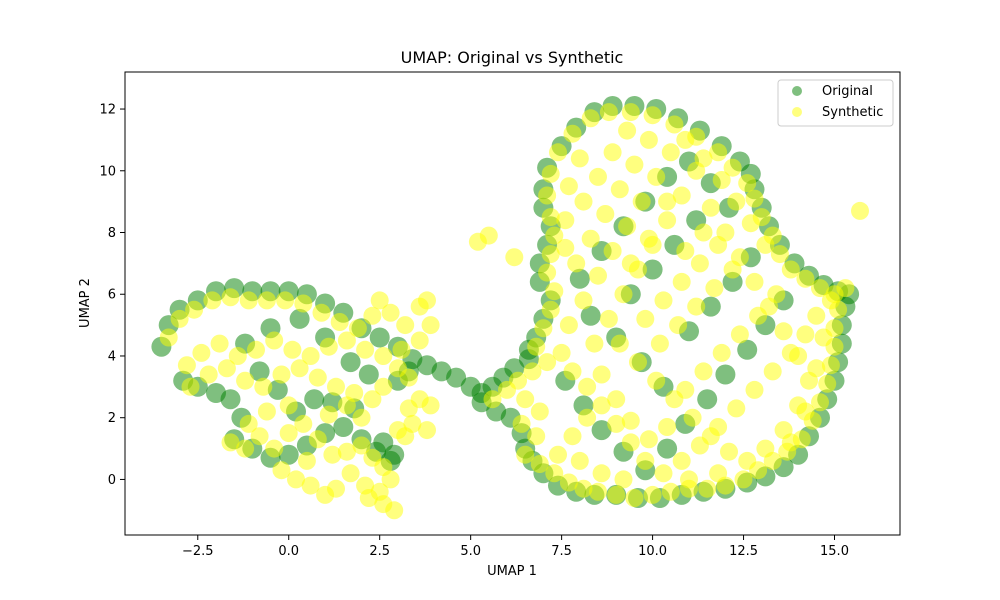  Describe the element at coordinates (379, 551) in the screenshot. I see `x-tick-label: 2.5` at that location.